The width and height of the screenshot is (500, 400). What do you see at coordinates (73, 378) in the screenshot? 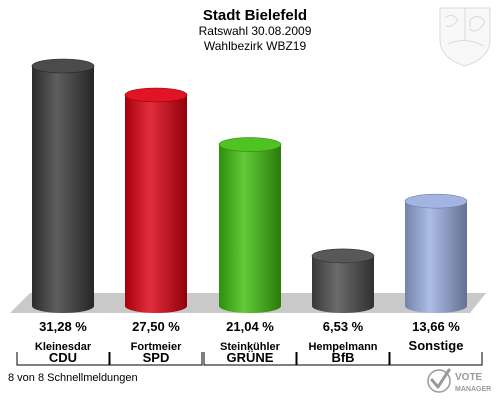
I see `footer-note: 8 von 8 Schnellmeldungen` at bounding box center [73, 378].